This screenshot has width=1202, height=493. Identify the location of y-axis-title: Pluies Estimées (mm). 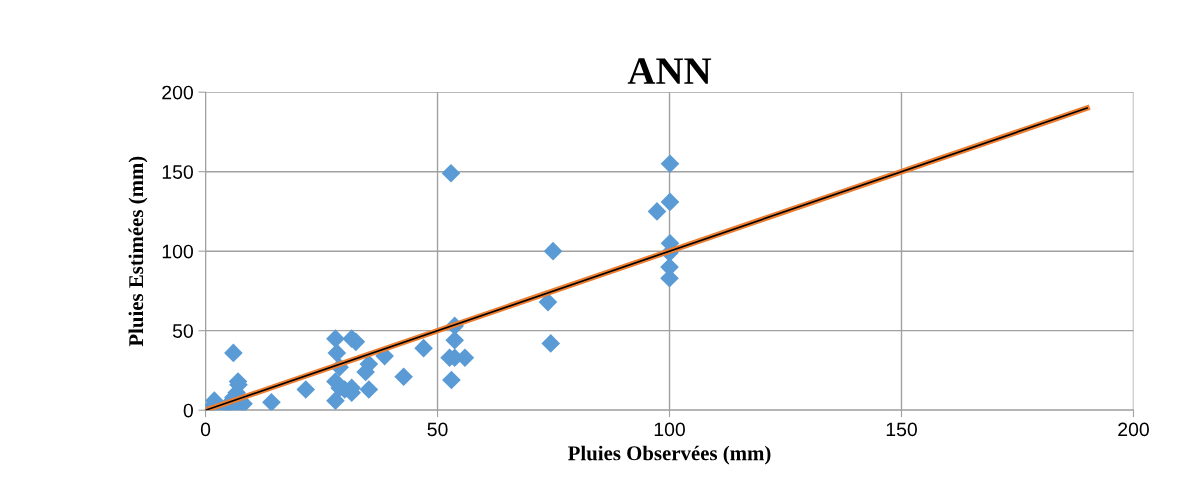
(138, 251).